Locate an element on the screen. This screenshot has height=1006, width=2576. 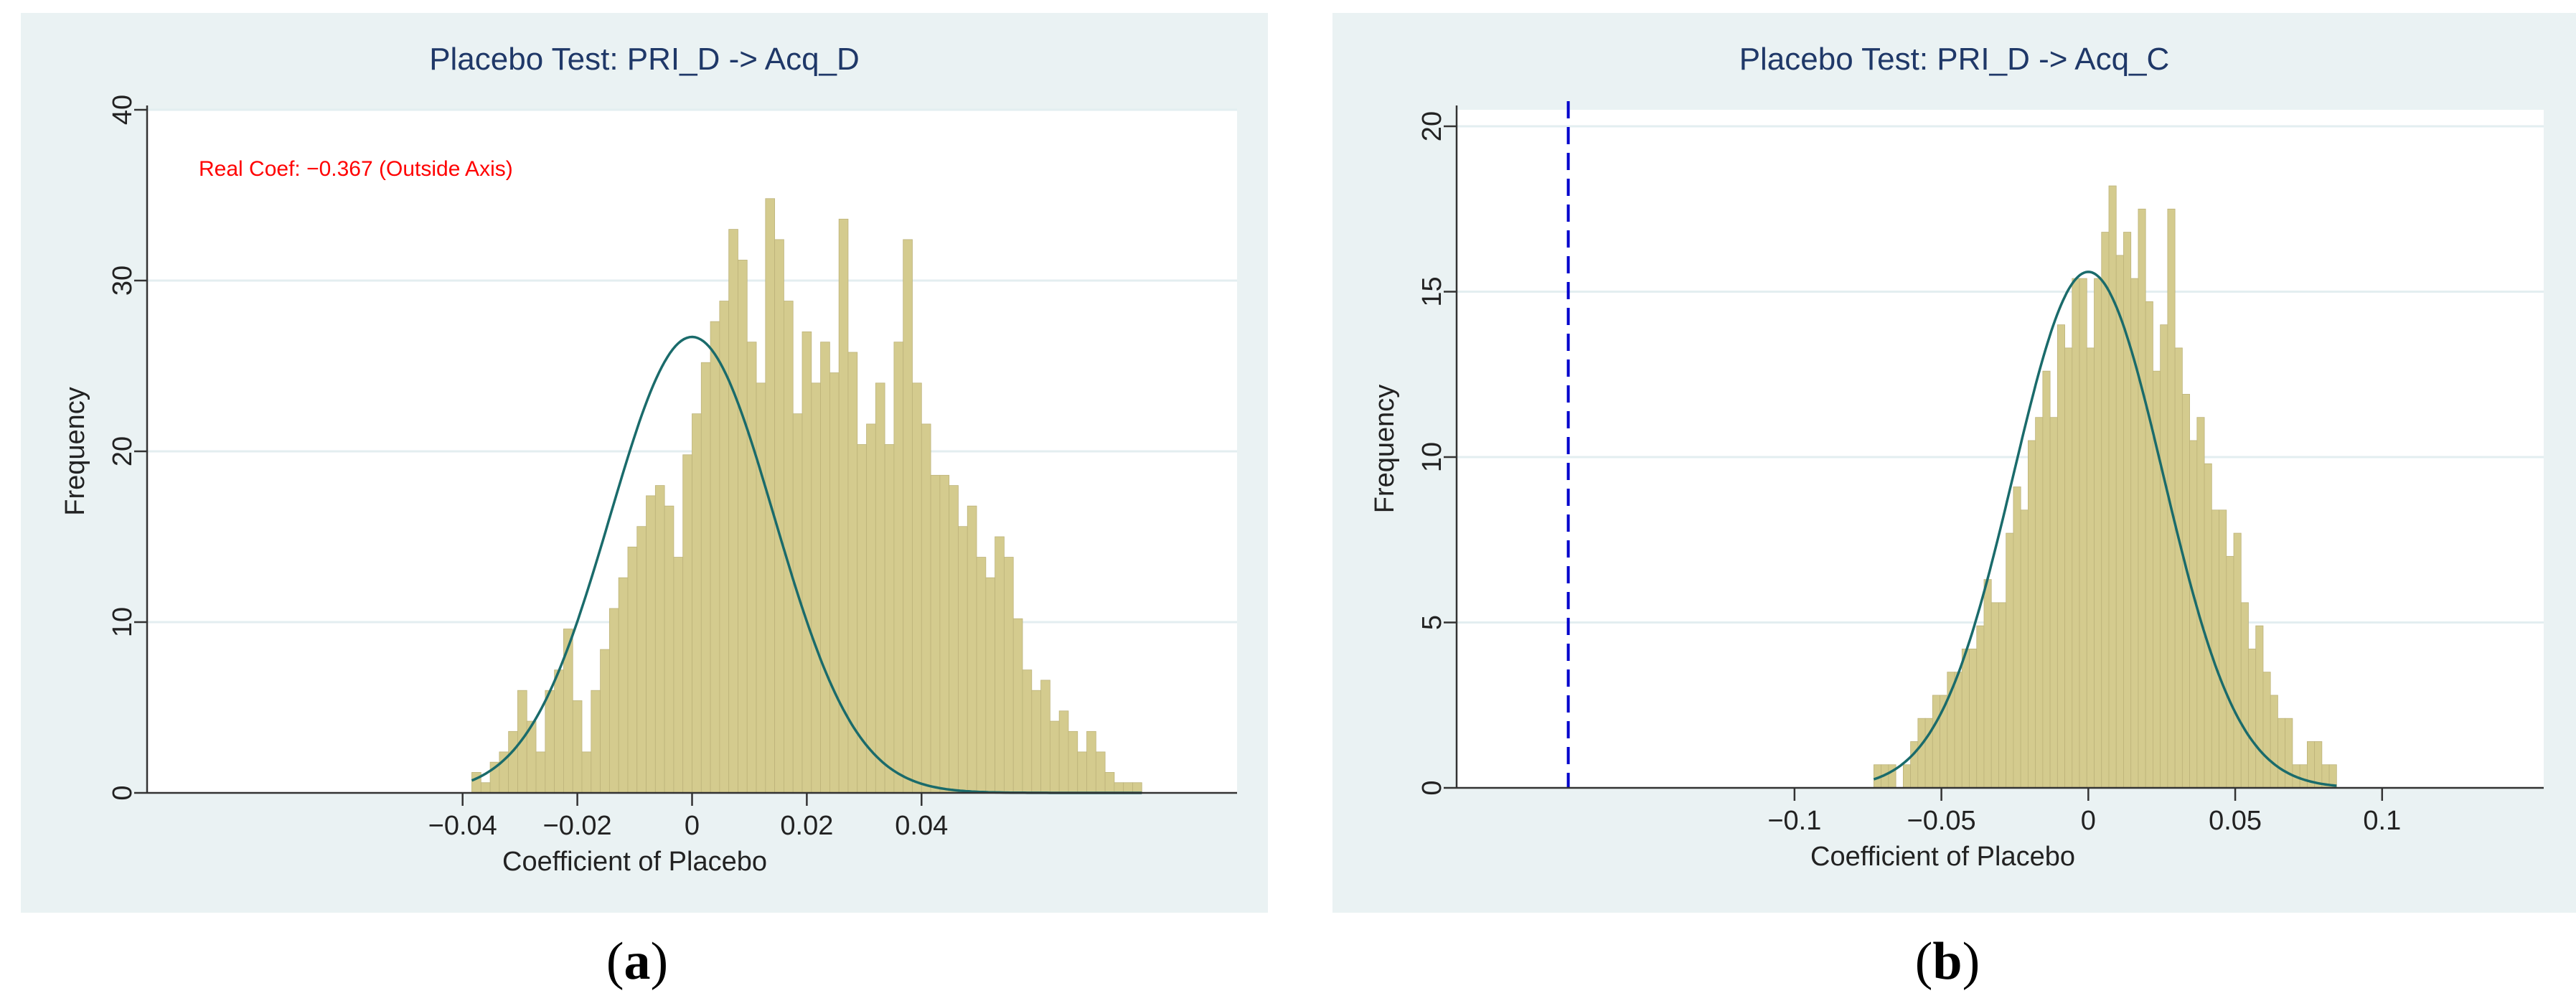
y-tick-label: 15 is located at coordinates (1432, 291).